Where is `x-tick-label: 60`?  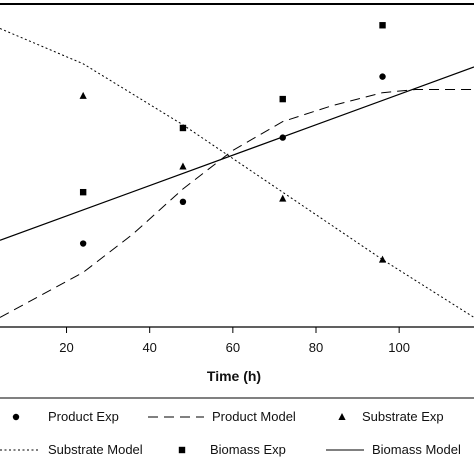 x-tick-label: 60 is located at coordinates (233, 347).